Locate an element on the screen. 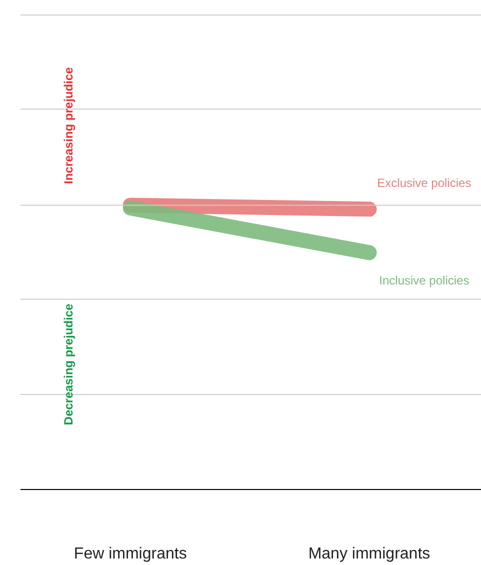 This screenshot has width=481, height=565. x-tick-label: Many immigrants is located at coordinates (369, 554).